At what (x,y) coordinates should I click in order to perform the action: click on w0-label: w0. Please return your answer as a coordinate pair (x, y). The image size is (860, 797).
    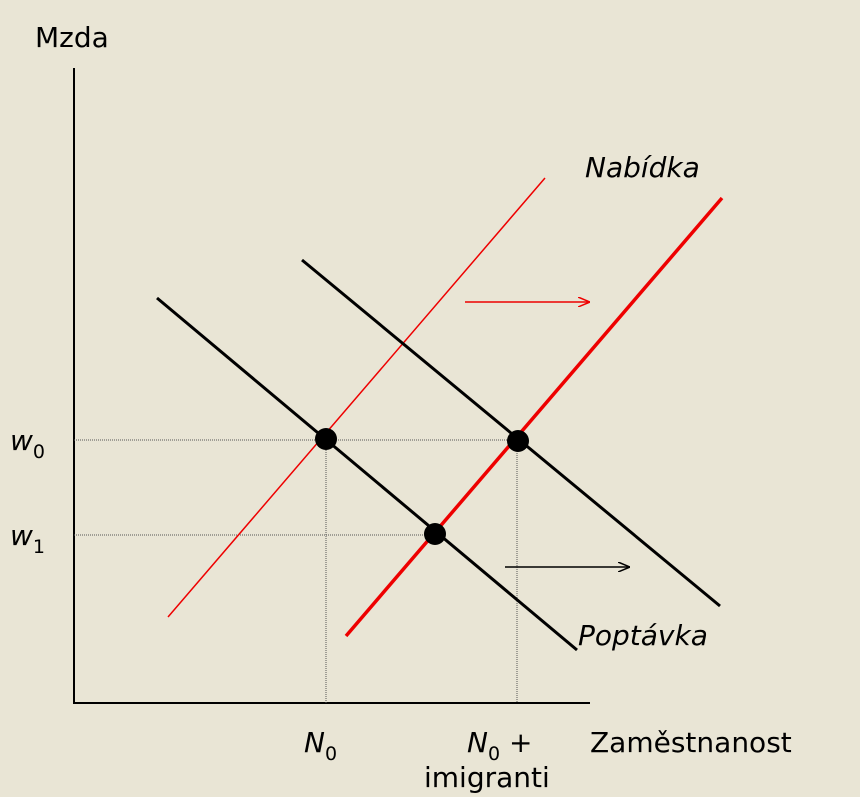
    Looking at the image, I should click on (27, 443).